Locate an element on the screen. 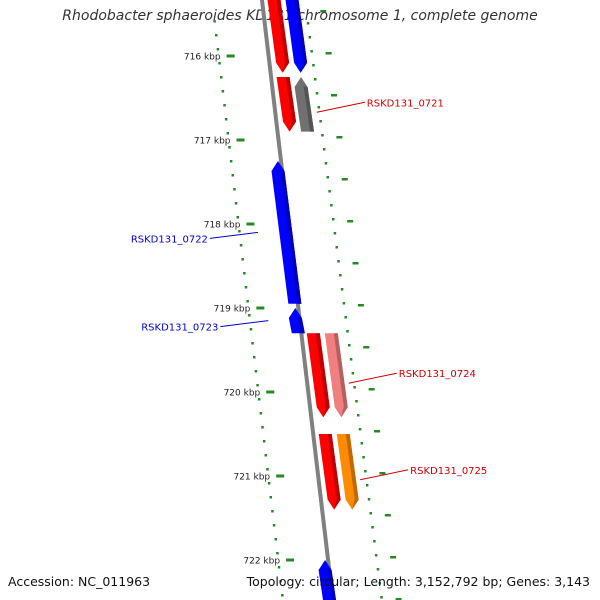 The height and width of the screenshot is (600, 600). gene-label-g-0723: RSKD131_0723 is located at coordinates (179, 328).